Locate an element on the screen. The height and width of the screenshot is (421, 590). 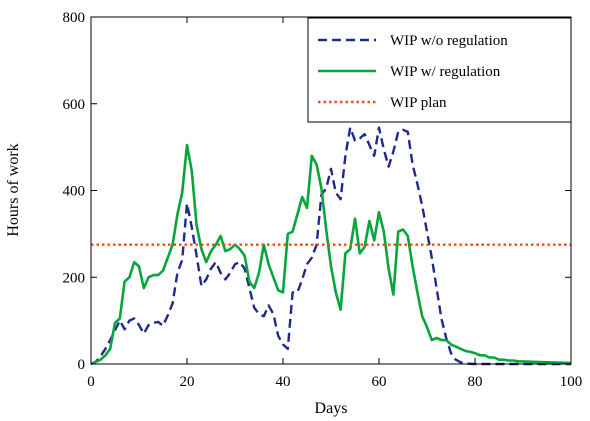
legend-label-3: WIP plan is located at coordinates (418, 103).